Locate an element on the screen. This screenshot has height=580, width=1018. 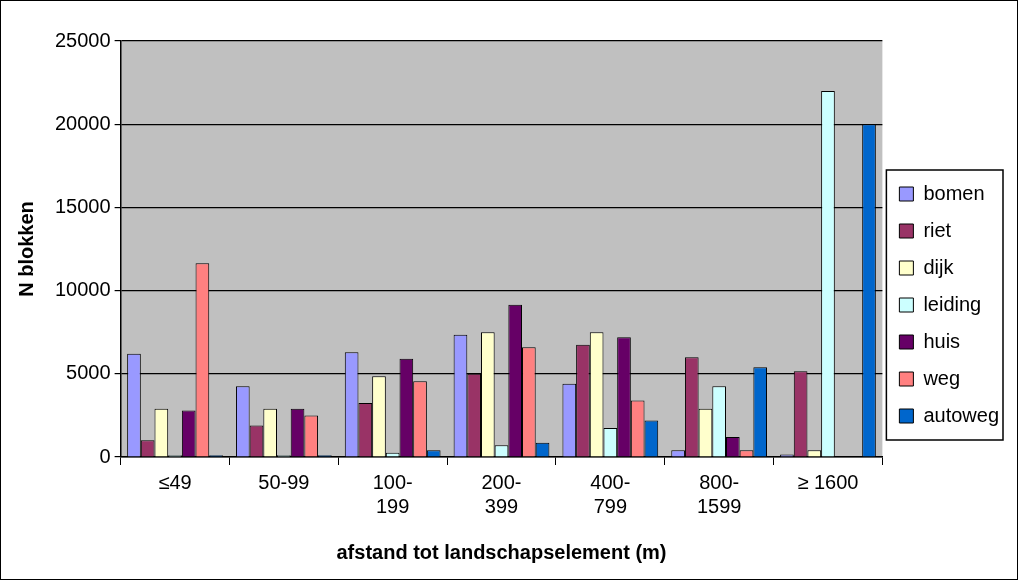
x-tick-label: 100- 199 is located at coordinates (392, 493).